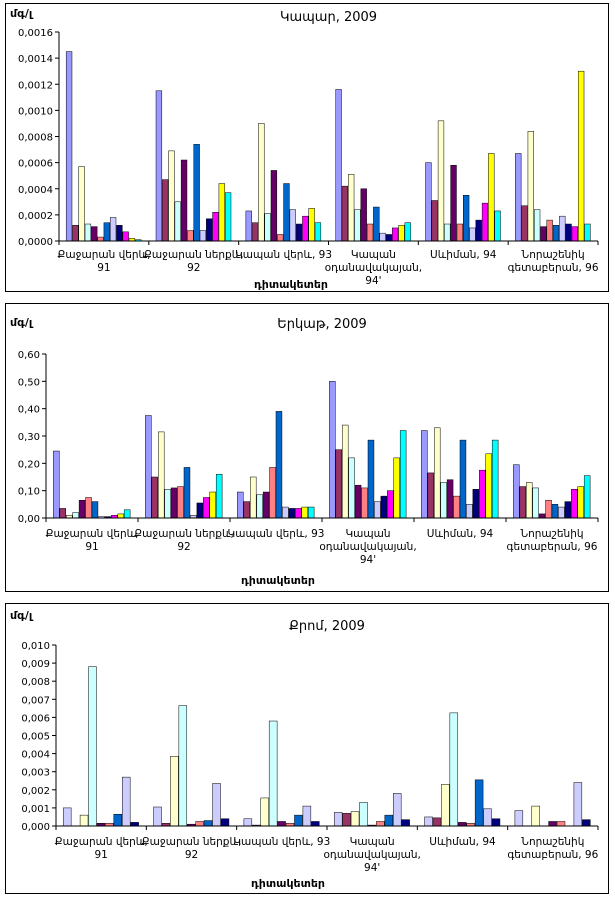  I want to click on x-axis-label: դիտակետեր, so click(278, 580).